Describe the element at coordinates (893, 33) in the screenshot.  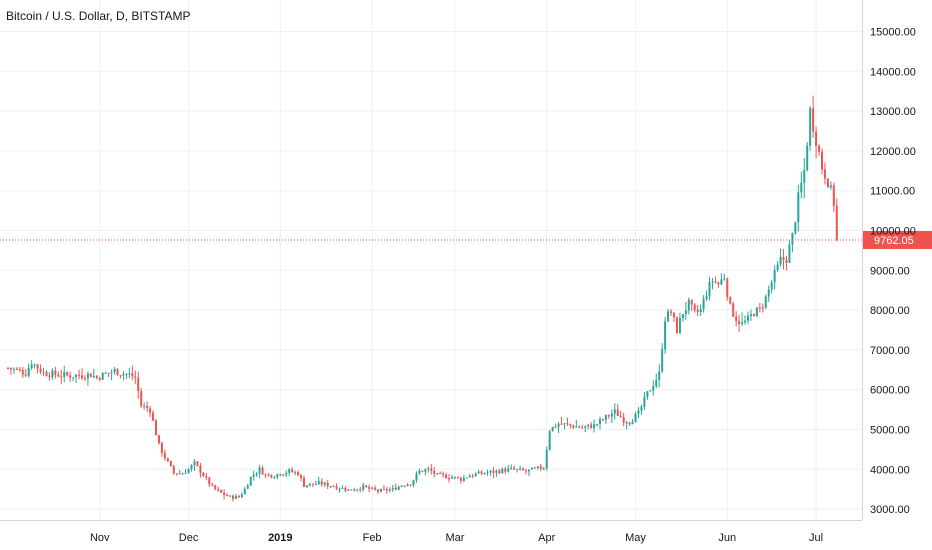
I see `y-tick-label: 15000.00` at that location.